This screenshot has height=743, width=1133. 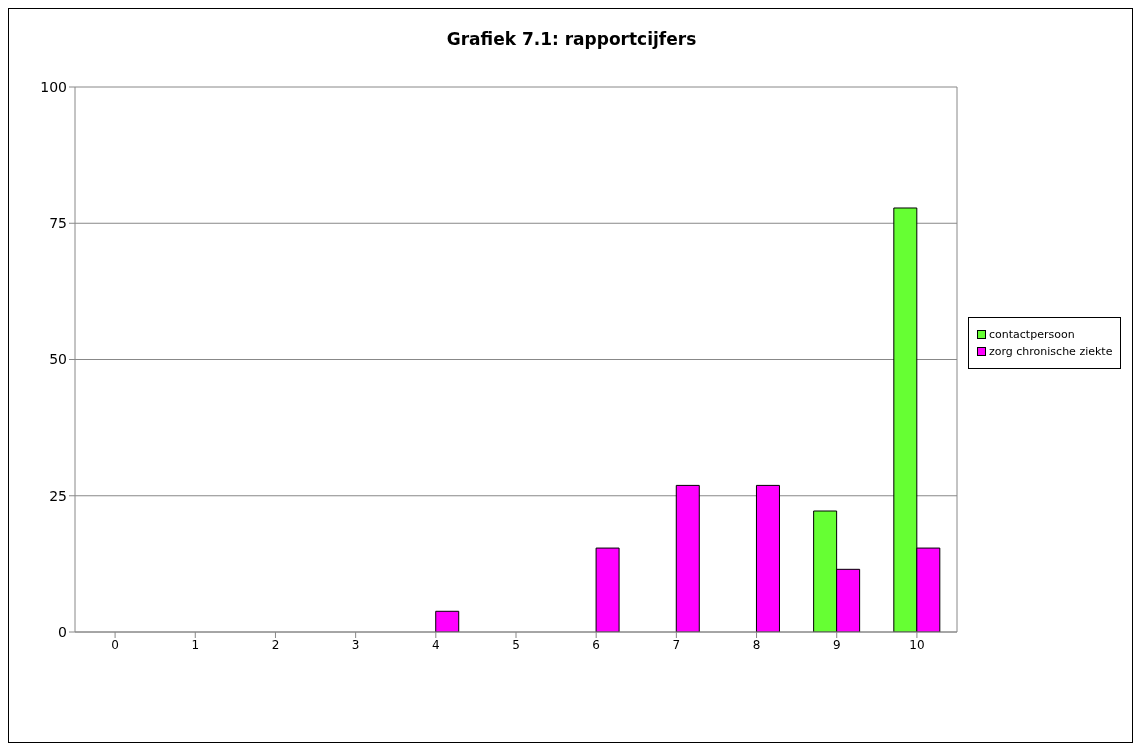 What do you see at coordinates (1051, 351) in the screenshot?
I see `legend-label: zorg chronische ziekte` at bounding box center [1051, 351].